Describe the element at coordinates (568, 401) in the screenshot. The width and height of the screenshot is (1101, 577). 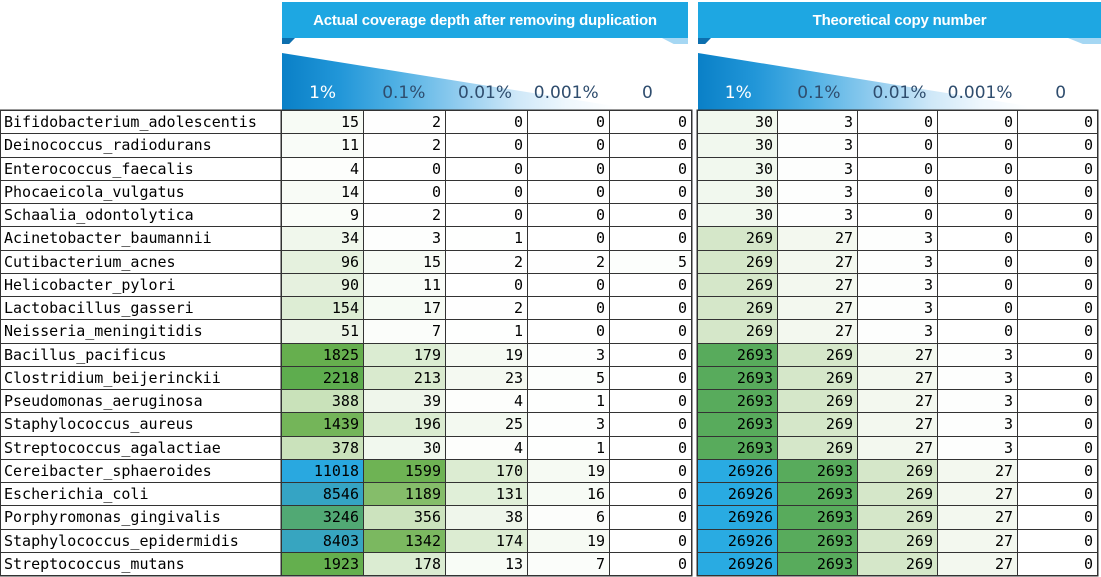
I see `value-cell: 1` at that location.